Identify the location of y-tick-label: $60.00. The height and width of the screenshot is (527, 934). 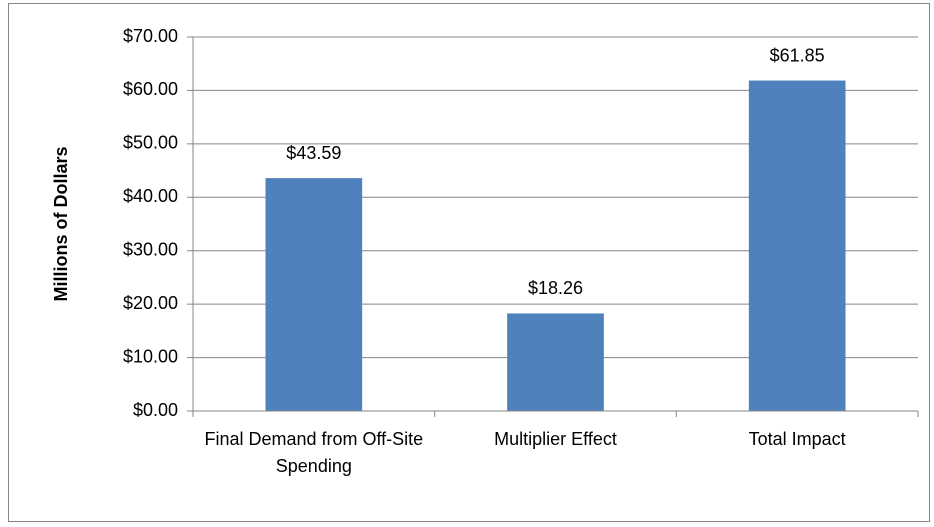
(150, 89).